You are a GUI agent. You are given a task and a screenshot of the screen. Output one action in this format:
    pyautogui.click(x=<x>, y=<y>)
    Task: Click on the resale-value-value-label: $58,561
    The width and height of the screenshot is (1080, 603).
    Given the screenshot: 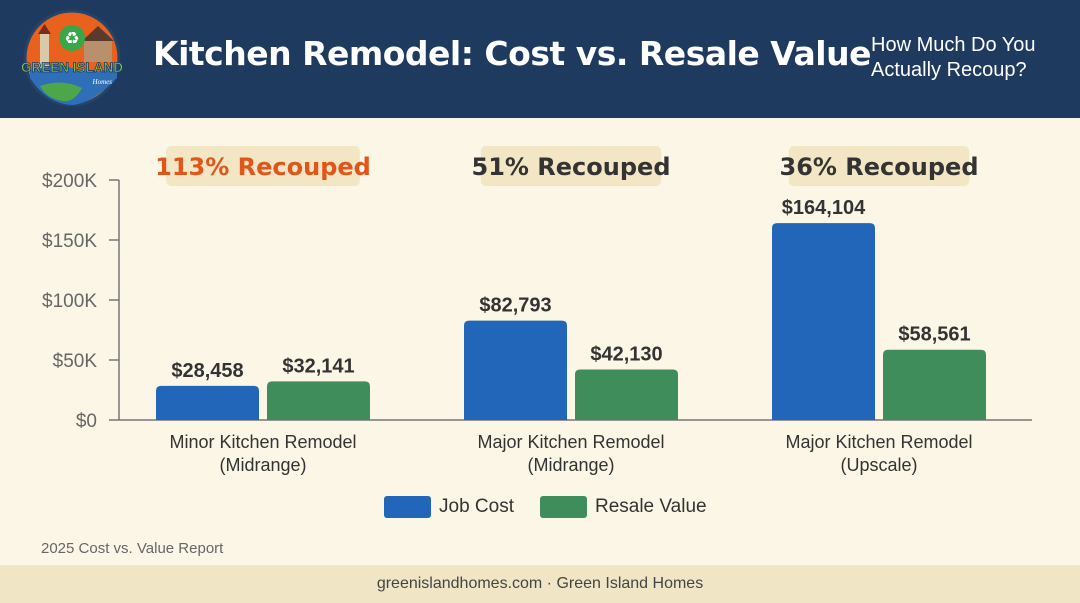 What is the action you would take?
    pyautogui.click(x=934, y=335)
    